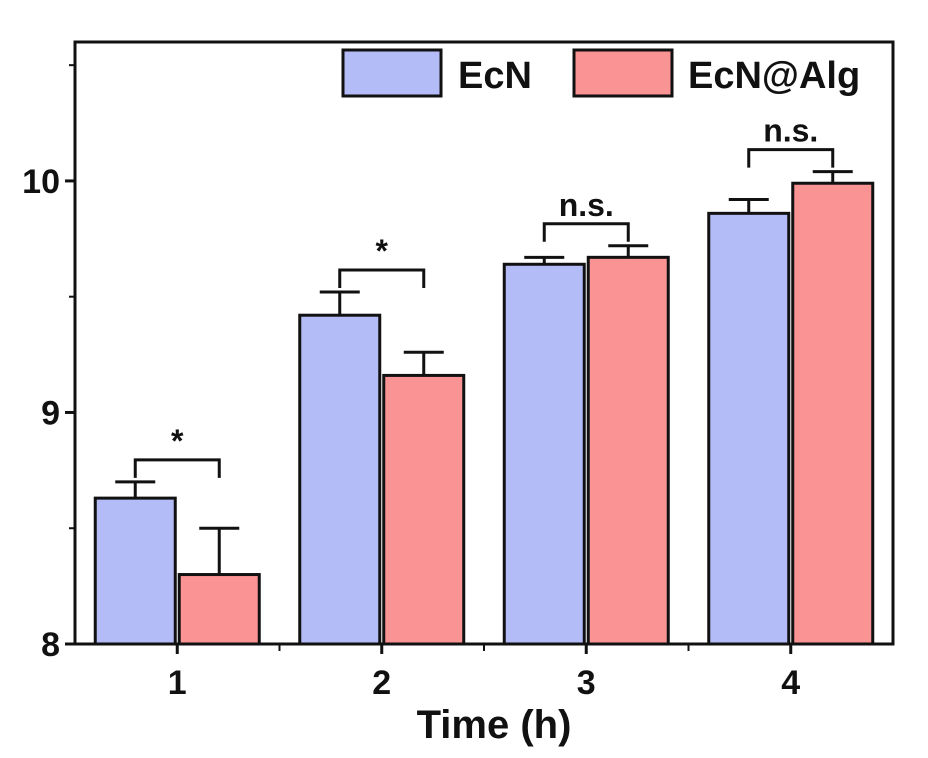 The height and width of the screenshot is (758, 928). I want to click on bar-ecn-alg-t2, so click(424, 509).